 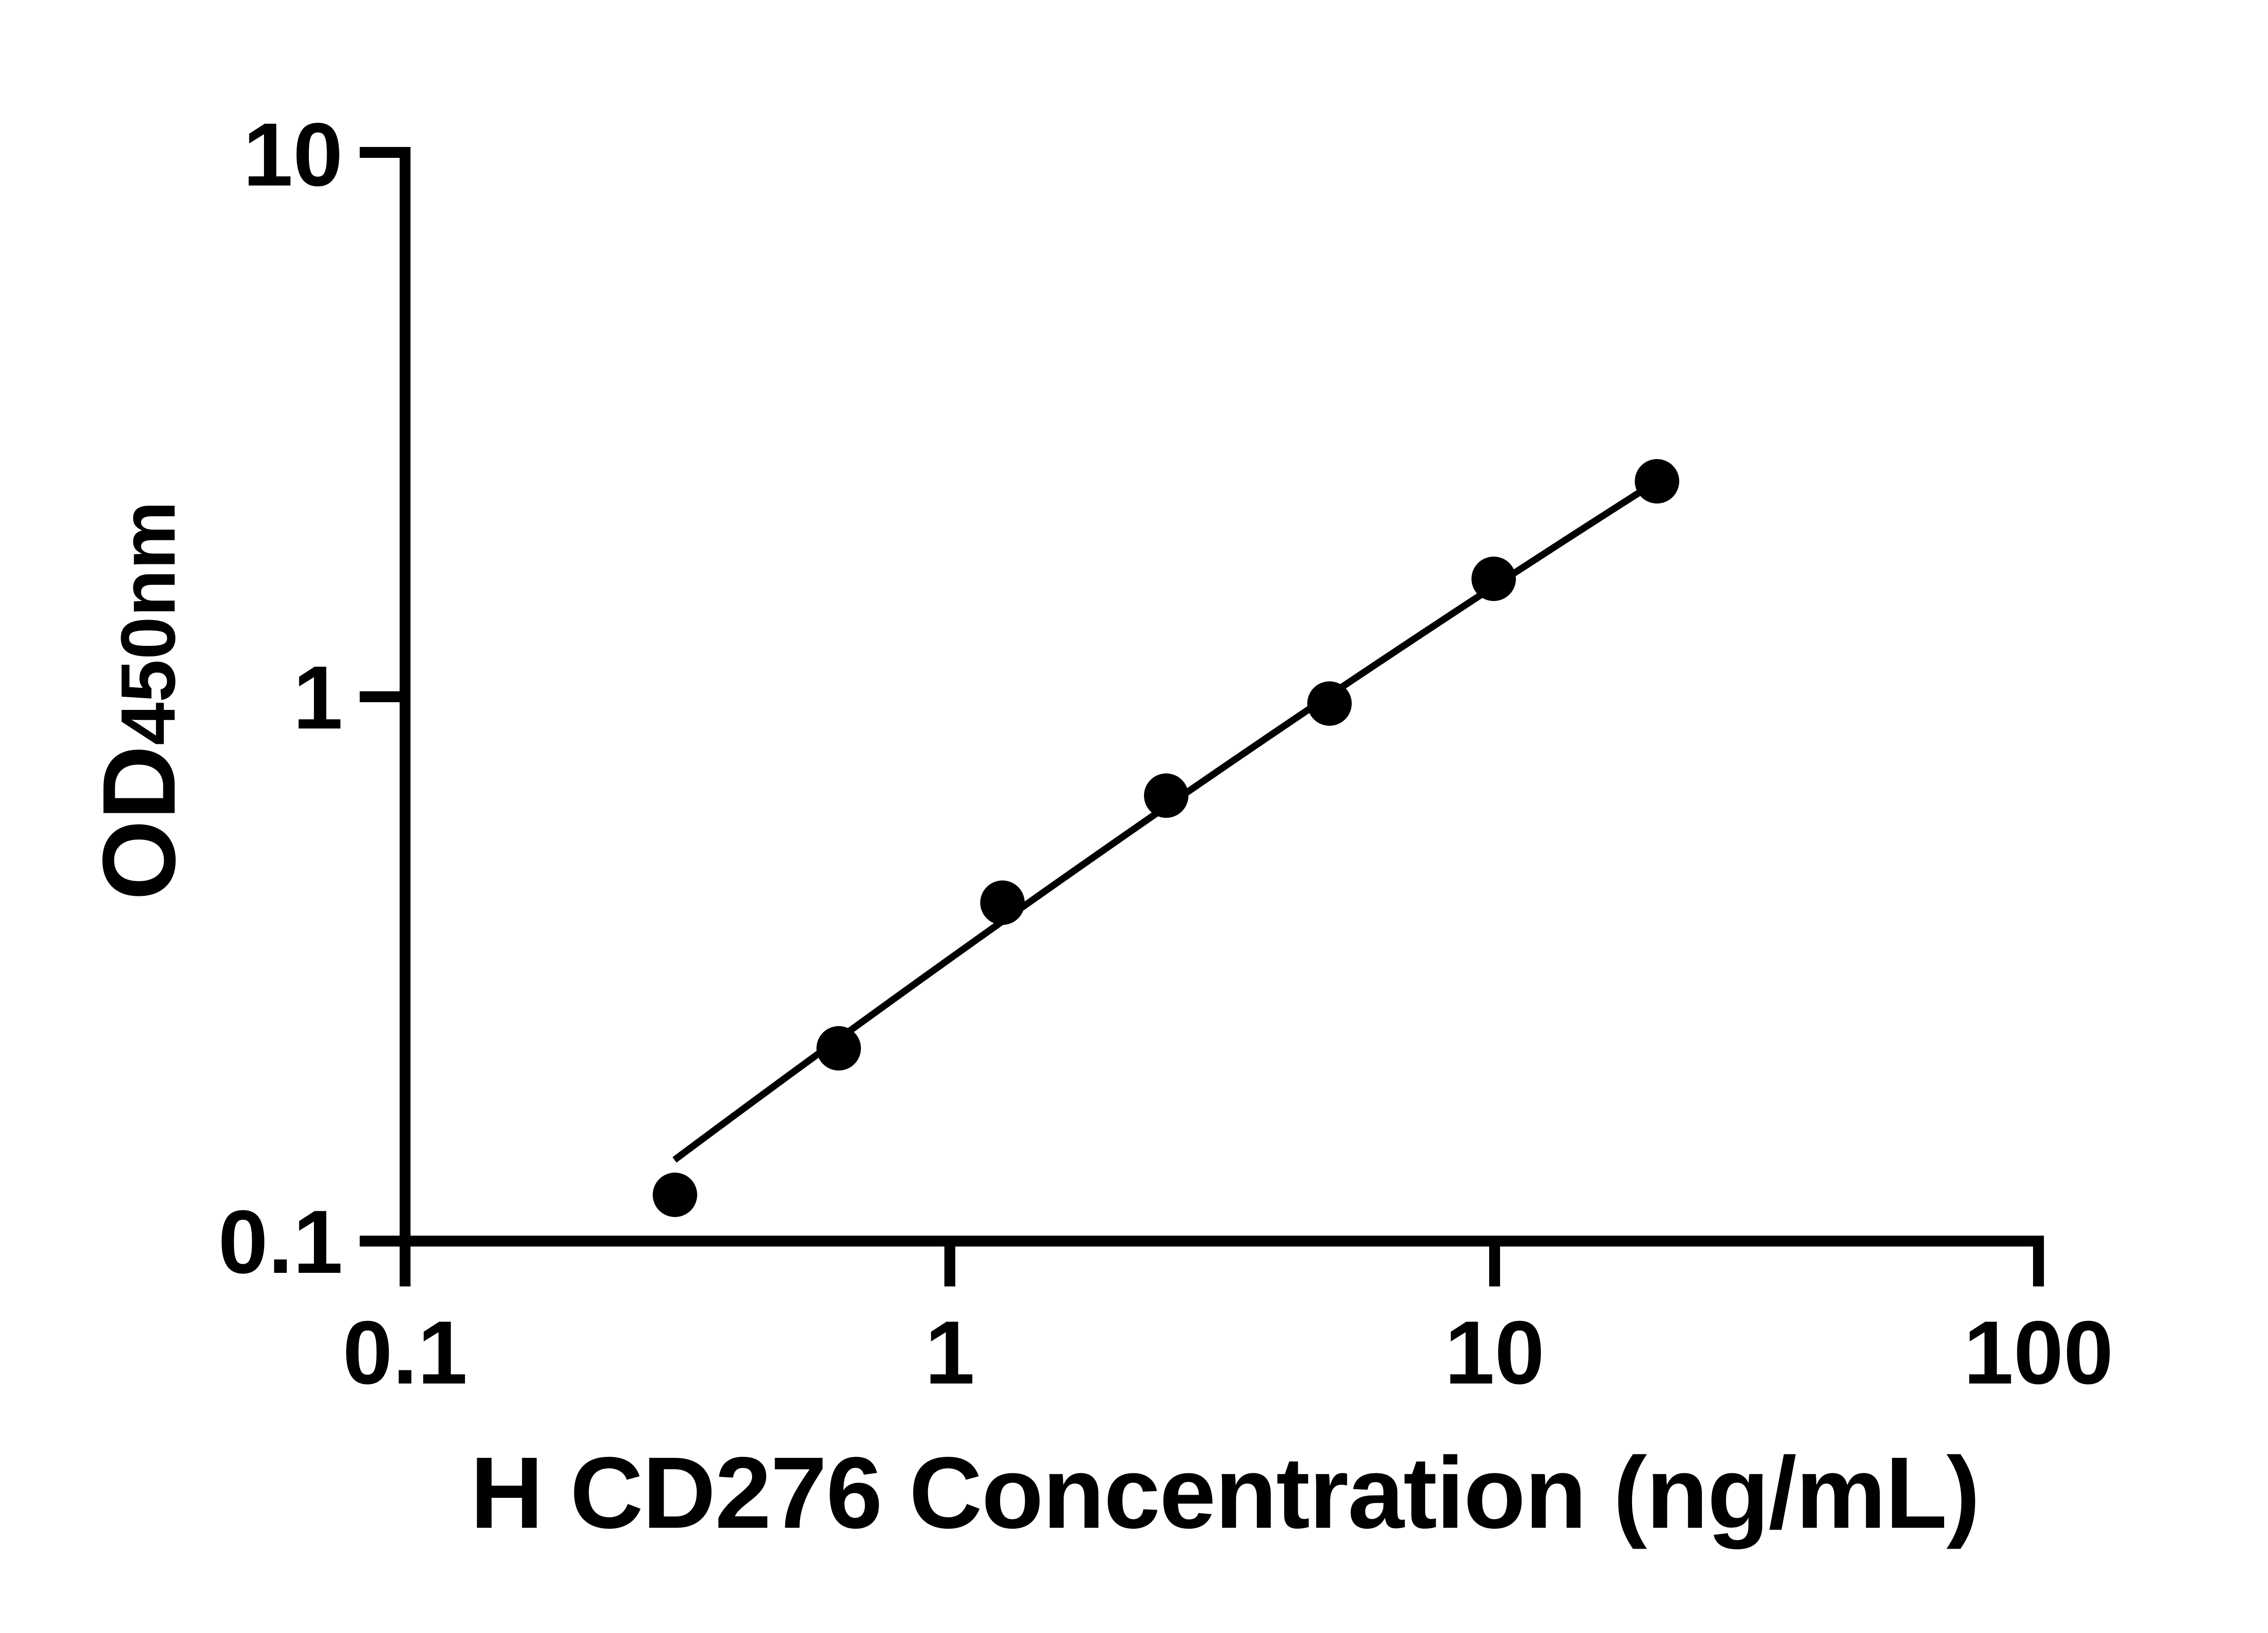 What do you see at coordinates (140, 700) in the screenshot?
I see `svg-text: OD450nm` at bounding box center [140, 700].